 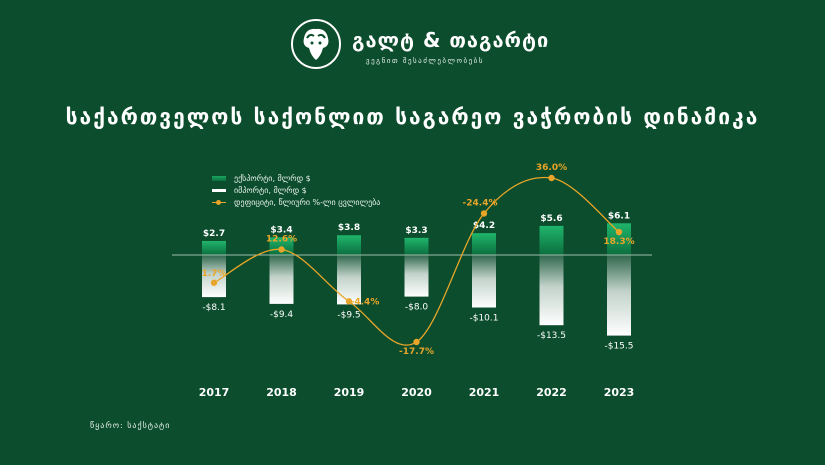 What do you see at coordinates (483, 319) in the screenshot?
I see `import-value-label: -$10.1` at bounding box center [483, 319].